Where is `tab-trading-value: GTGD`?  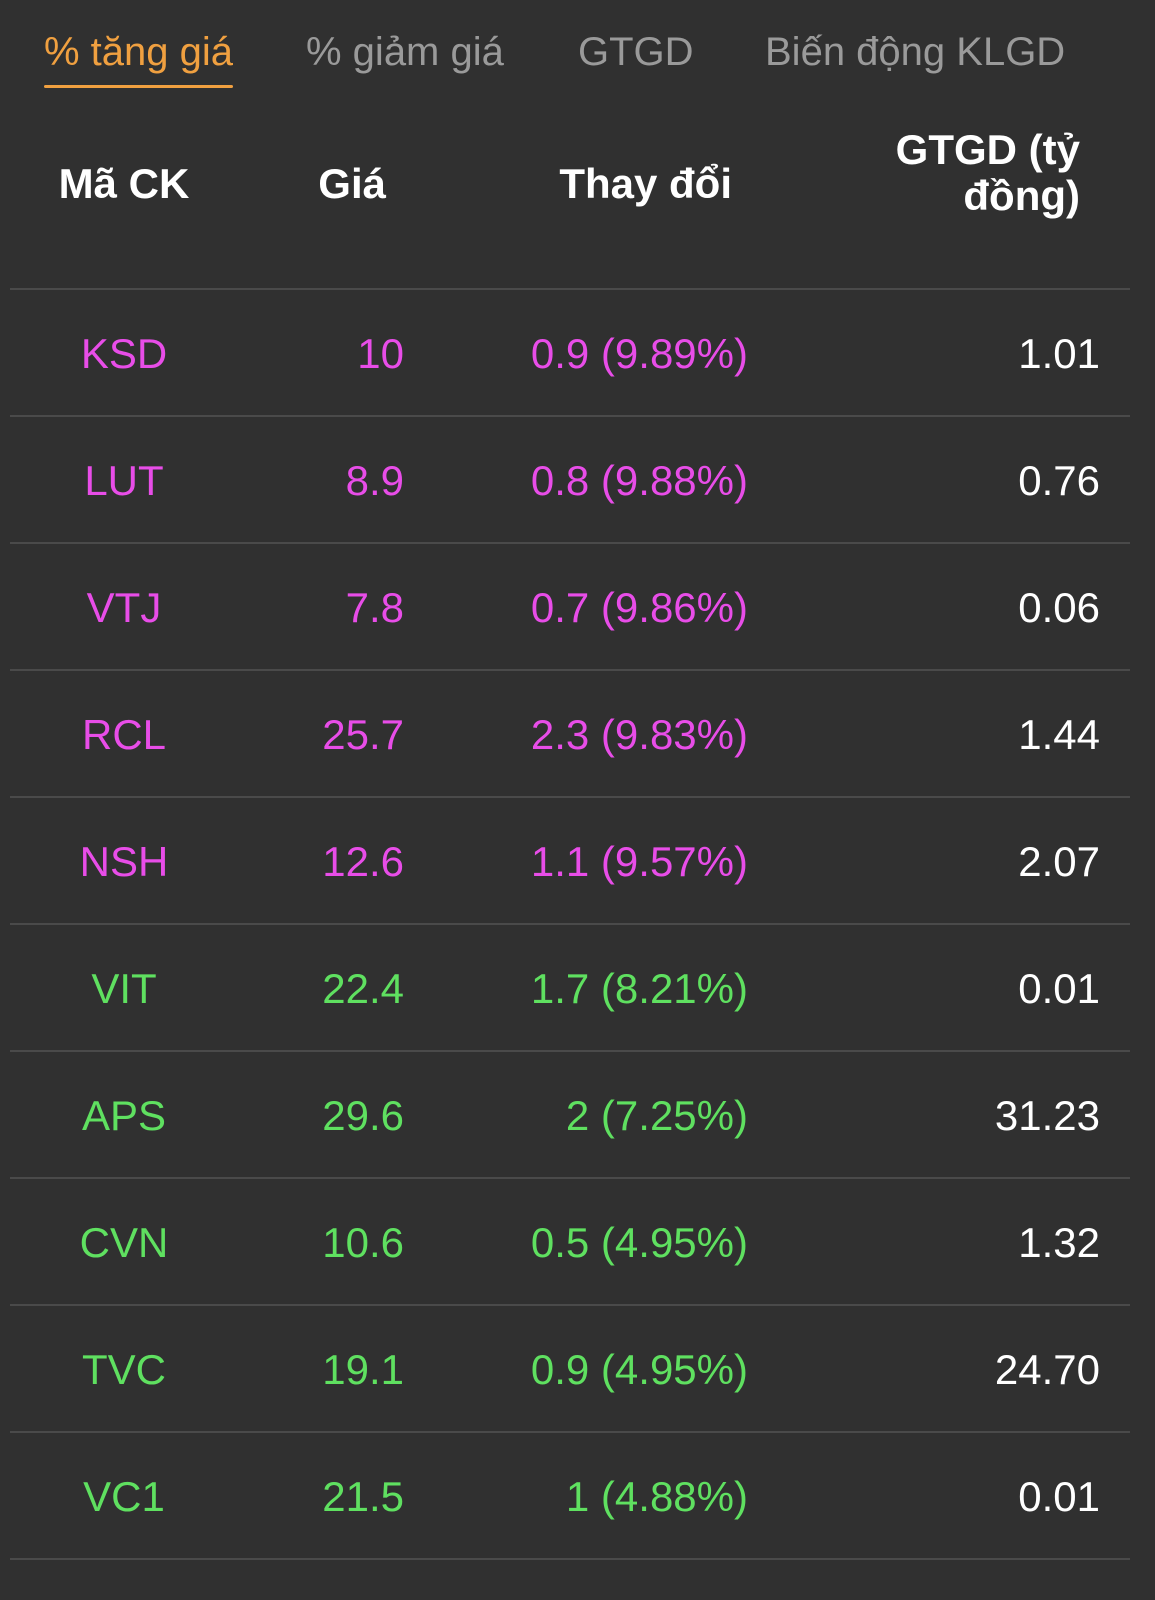
tab-trading-value: GTGD is located at coordinates (636, 52).